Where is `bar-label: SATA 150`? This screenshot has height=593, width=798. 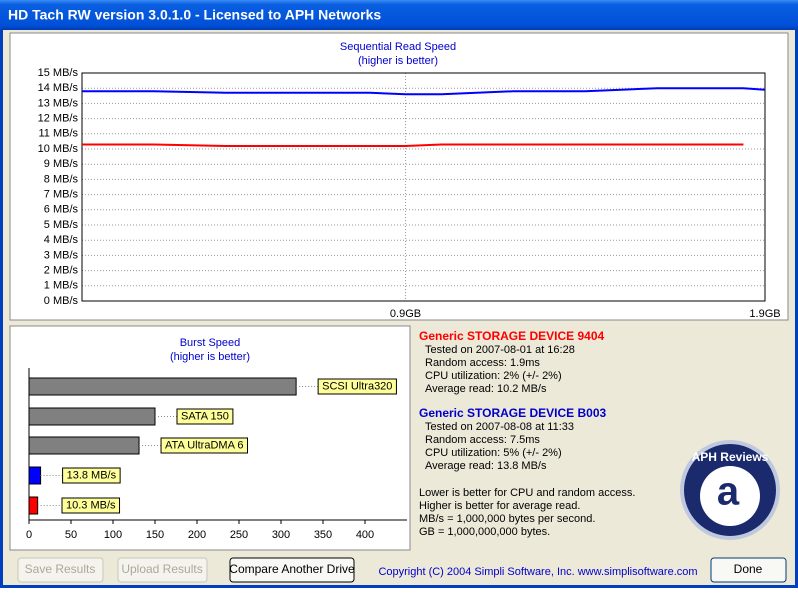
bar-label: SATA 150 is located at coordinates (205, 416).